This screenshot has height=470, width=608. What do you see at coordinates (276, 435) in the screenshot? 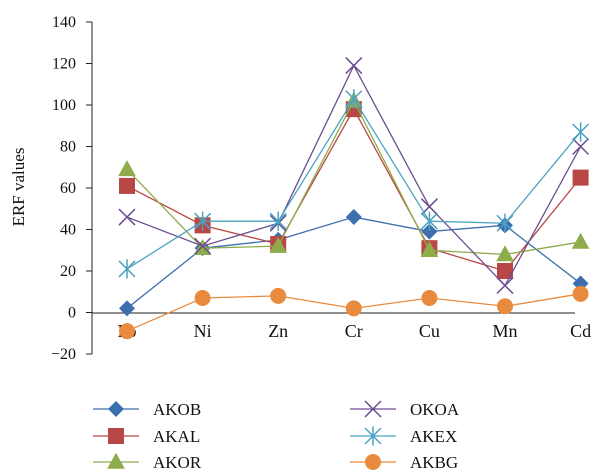
I see `legend: AKOB AKAL AKOR OKOA AKEX AKBG` at bounding box center [276, 435].